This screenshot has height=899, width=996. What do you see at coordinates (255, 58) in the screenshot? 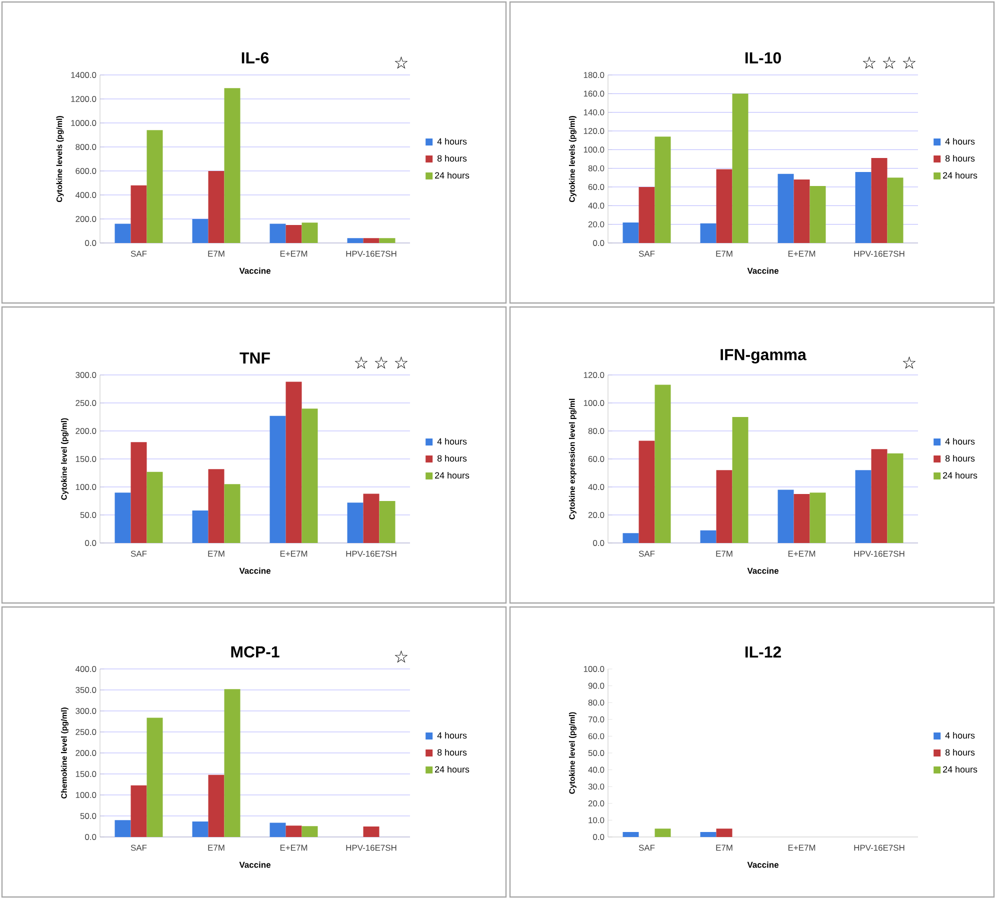
I see `chart-title: IL-6` at bounding box center [255, 58].